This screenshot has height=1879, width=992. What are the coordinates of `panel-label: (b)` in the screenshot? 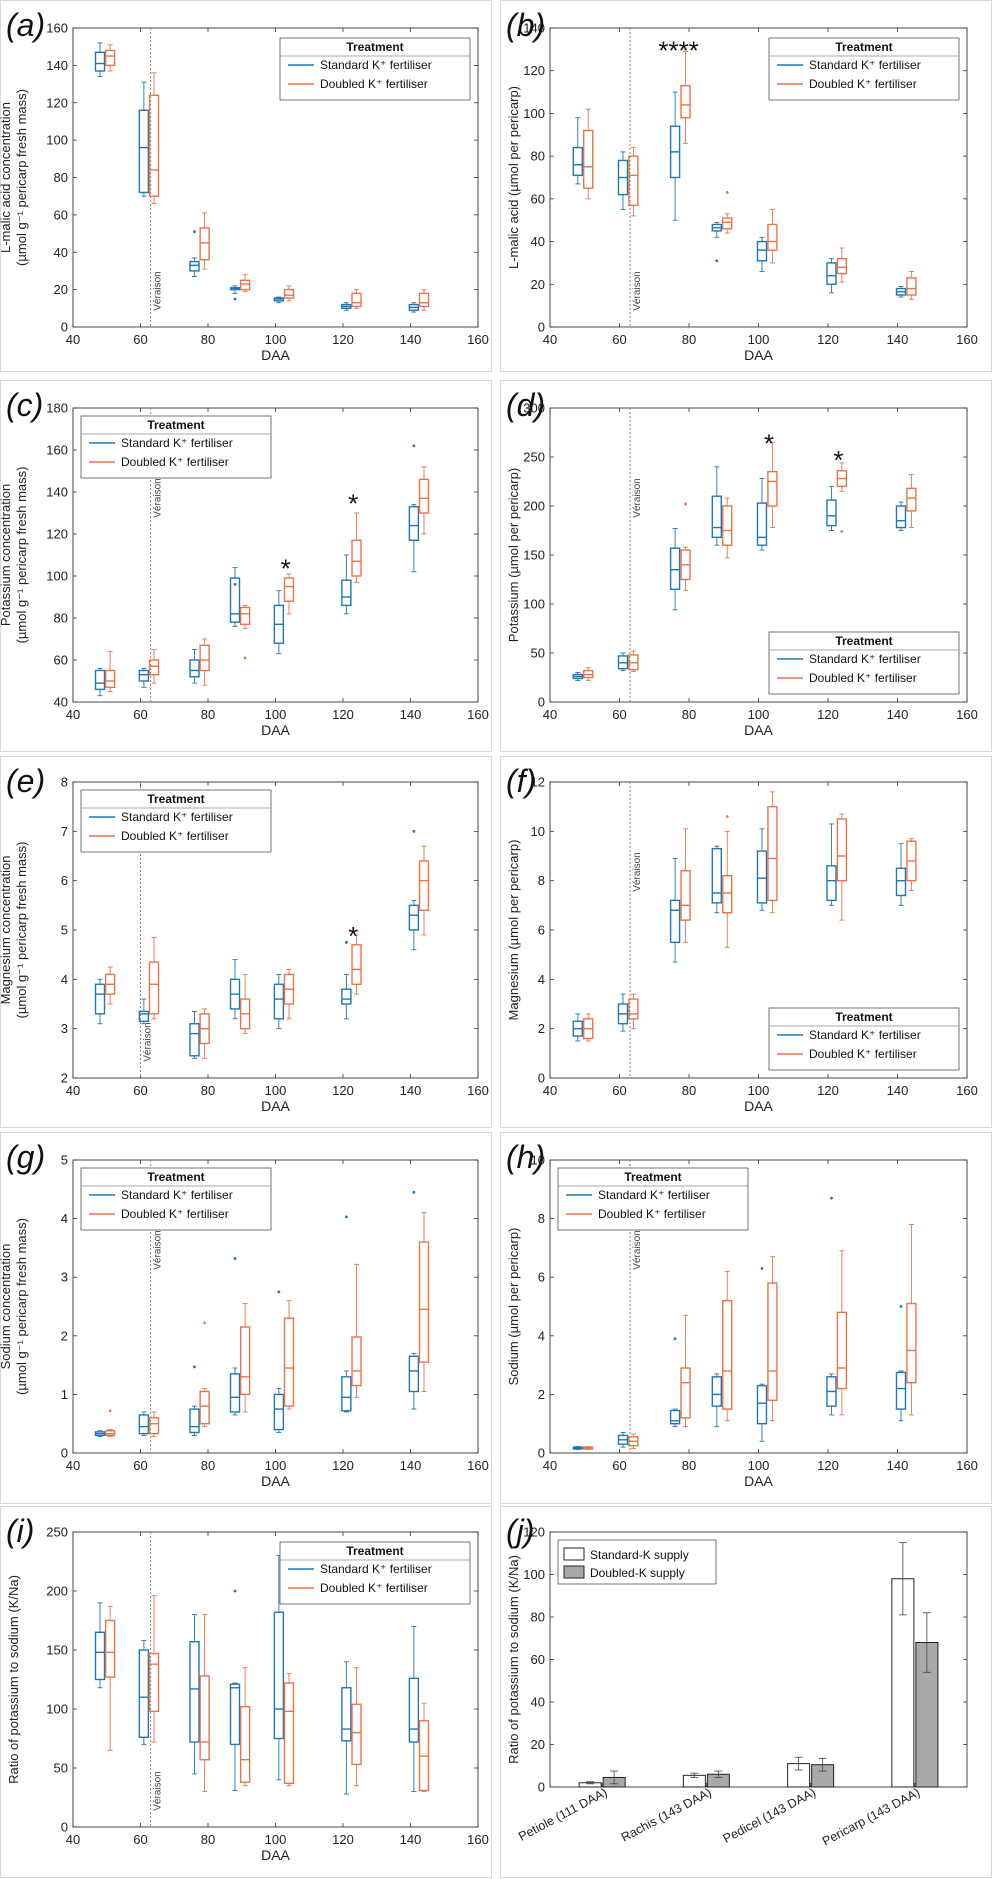 It's located at (525, 25).